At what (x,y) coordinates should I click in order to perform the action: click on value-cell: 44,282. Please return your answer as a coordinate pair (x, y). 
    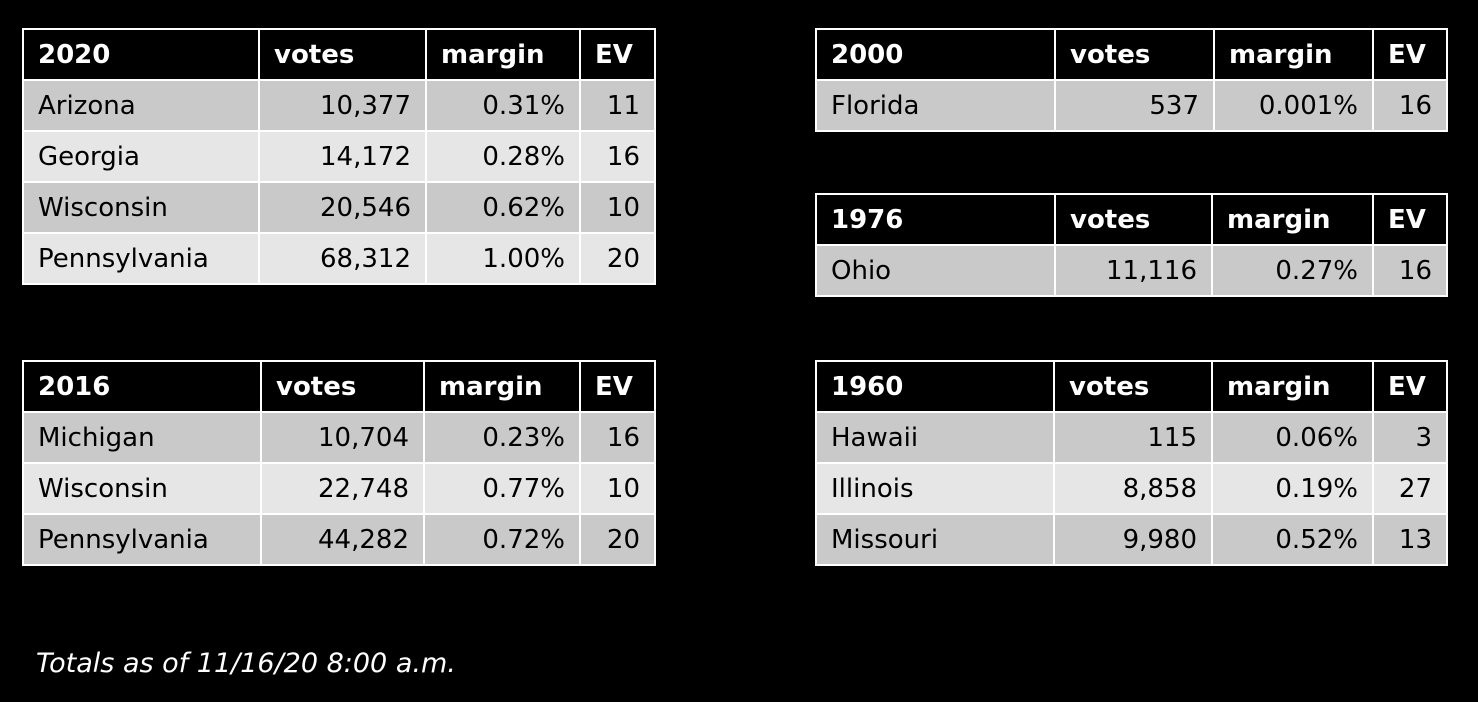
    Looking at the image, I should click on (342, 539).